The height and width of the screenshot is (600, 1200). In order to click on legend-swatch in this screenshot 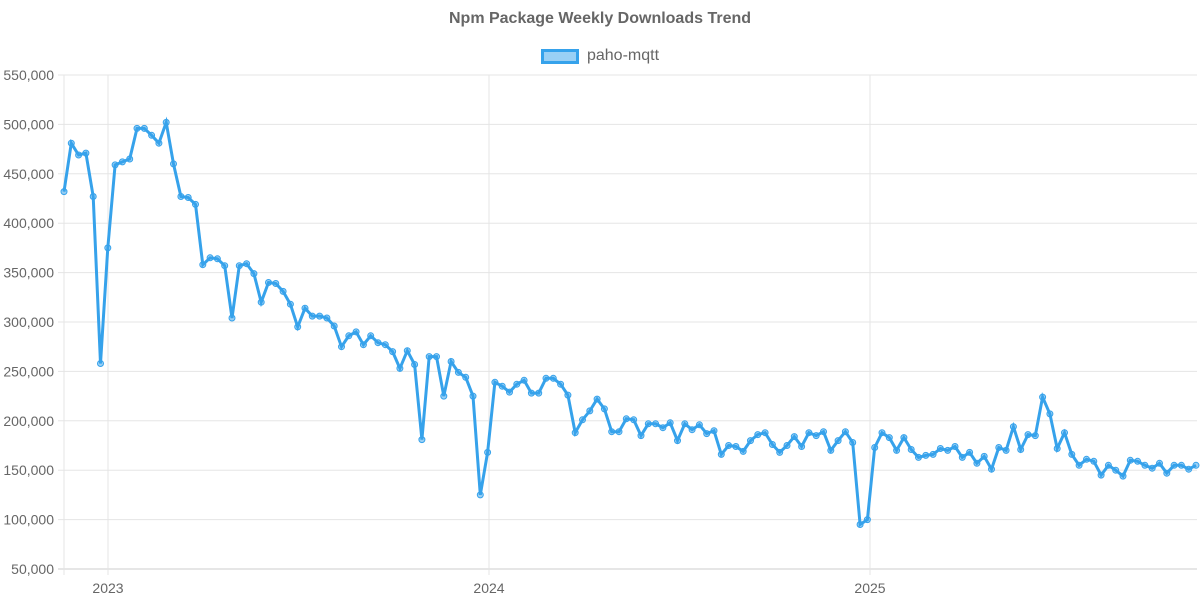, I will do `click(559, 56)`.